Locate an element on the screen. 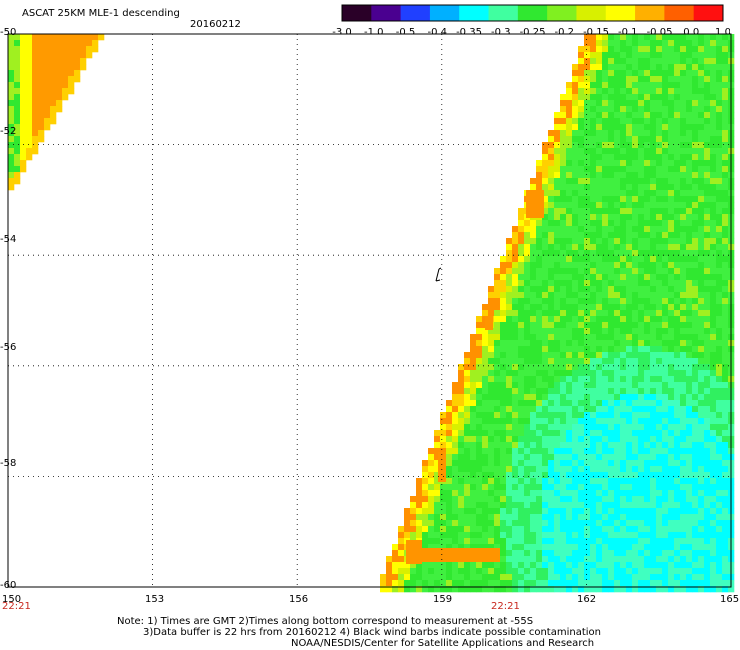 This screenshot has width=740, height=650. wind-barb-contamination-marker is located at coordinates (438, 274).